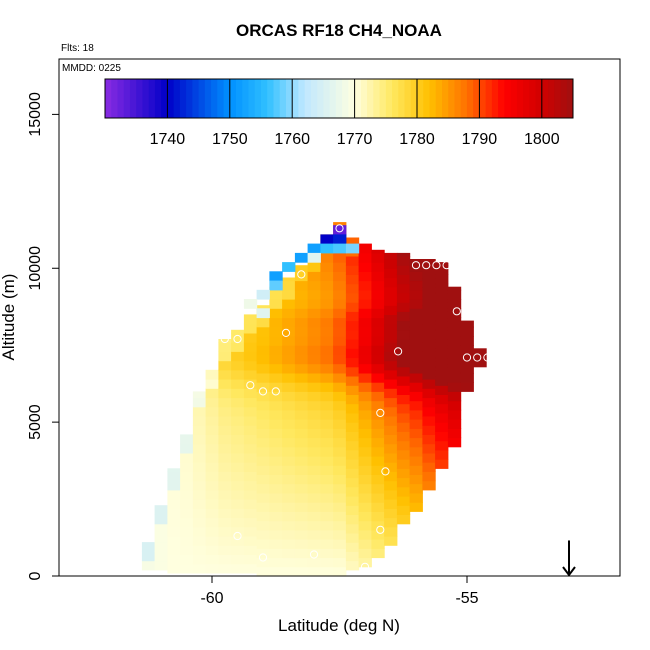 This screenshot has height=650, width=650. Describe the element at coordinates (292, 139) in the screenshot. I see `colorbar-tick-label: 1760` at that location.